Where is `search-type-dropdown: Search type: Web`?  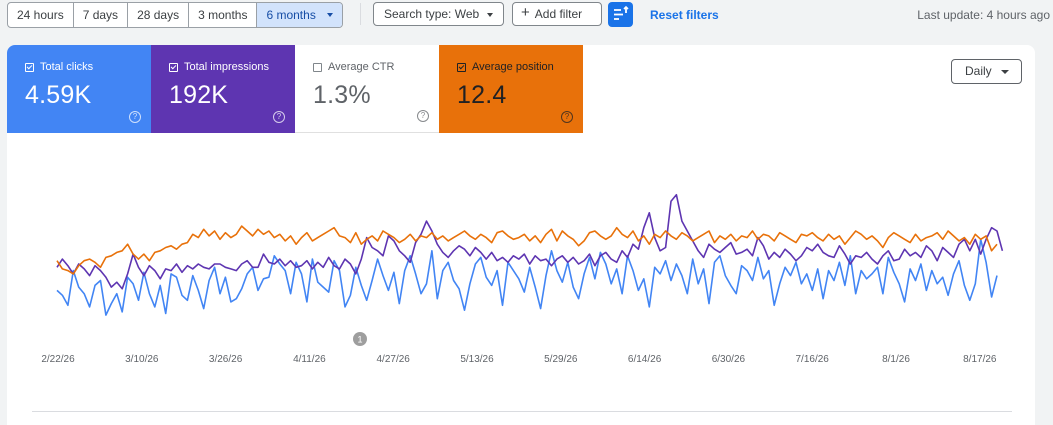
search-type-dropdown: Search type: Web is located at coordinates (438, 14).